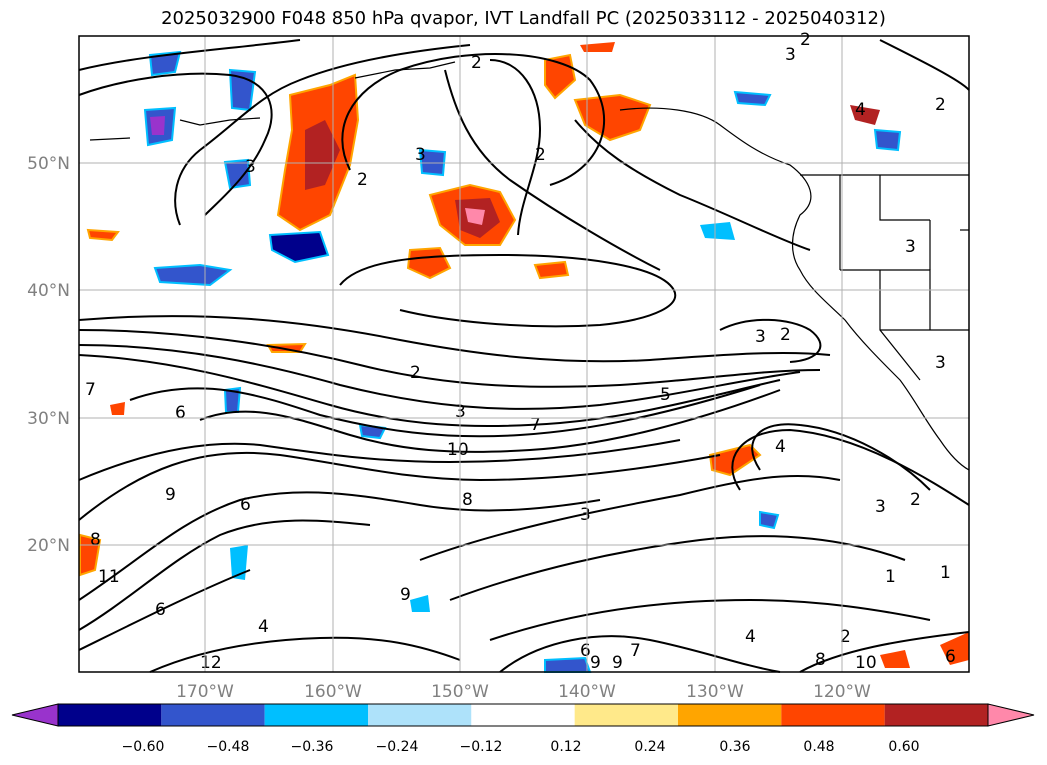  I want to click on lat-label-30n: 30°N, so click(48, 419).